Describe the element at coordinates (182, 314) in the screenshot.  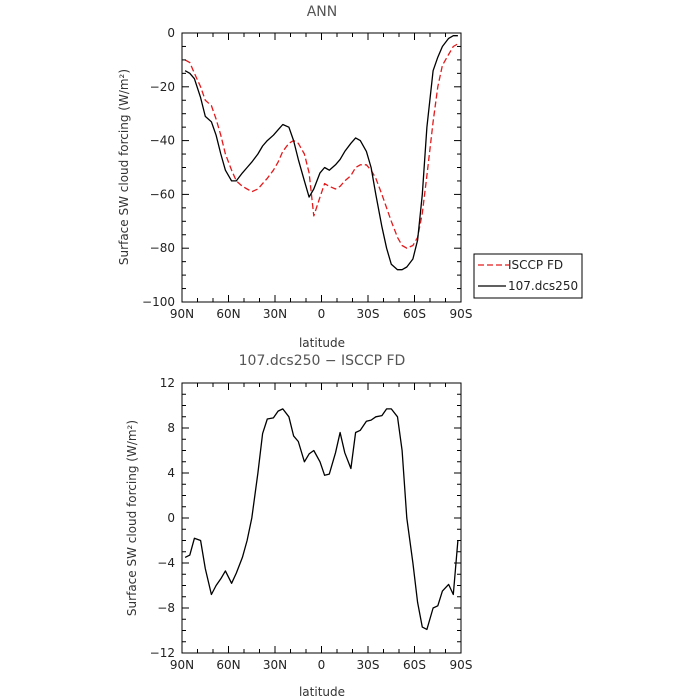
I see `top-x-tick-label: 90N` at that location.